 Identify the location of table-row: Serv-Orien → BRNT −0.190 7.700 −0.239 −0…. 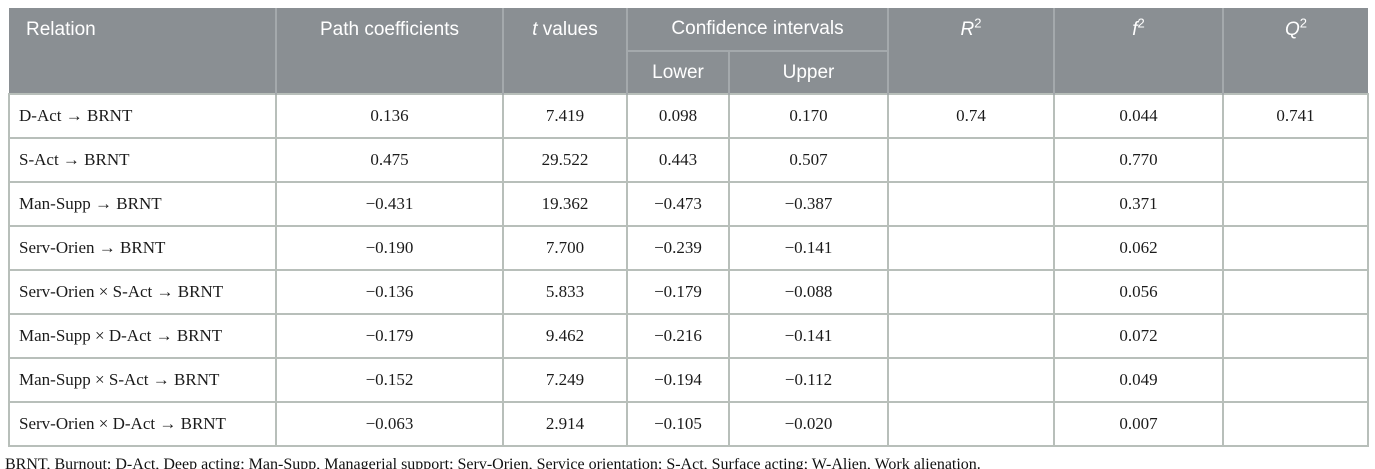
(688, 248).